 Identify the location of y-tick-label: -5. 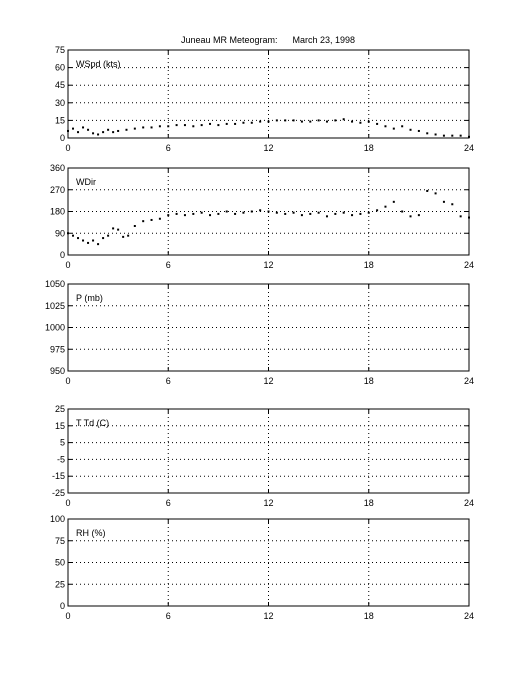
(61, 459).